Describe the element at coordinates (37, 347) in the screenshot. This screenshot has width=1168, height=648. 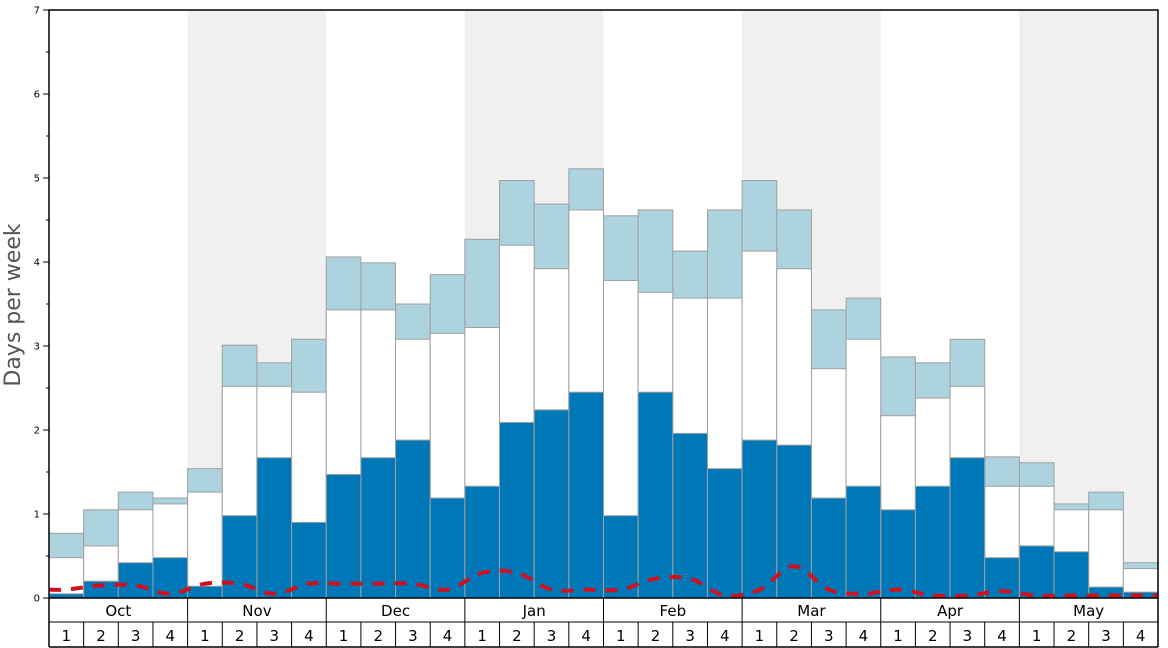
I see `y-tick-label: 3` at that location.